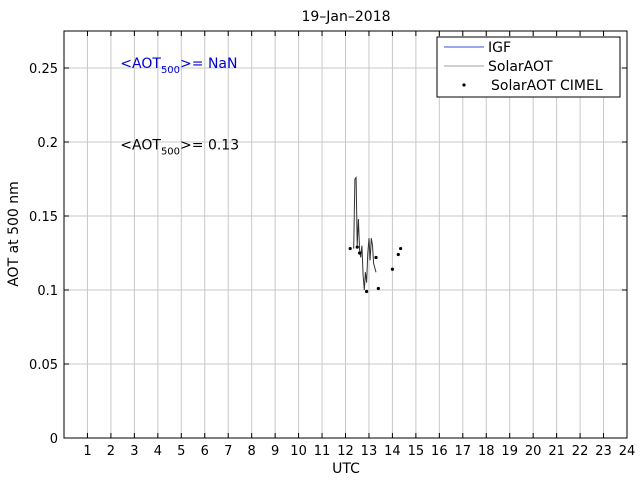 This screenshot has width=640, height=480. What do you see at coordinates (499, 48) in the screenshot?
I see `legend-entry-label: IGF` at bounding box center [499, 48].